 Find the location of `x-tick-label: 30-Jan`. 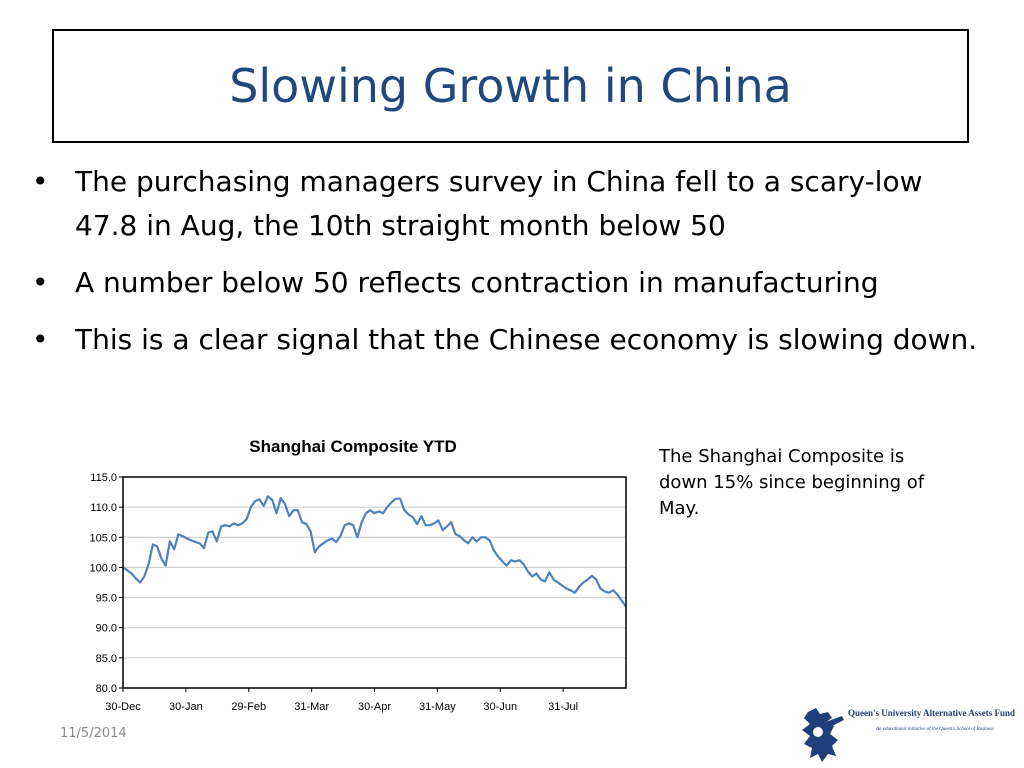

x-tick-label: 30-Jan is located at coordinates (186, 707).